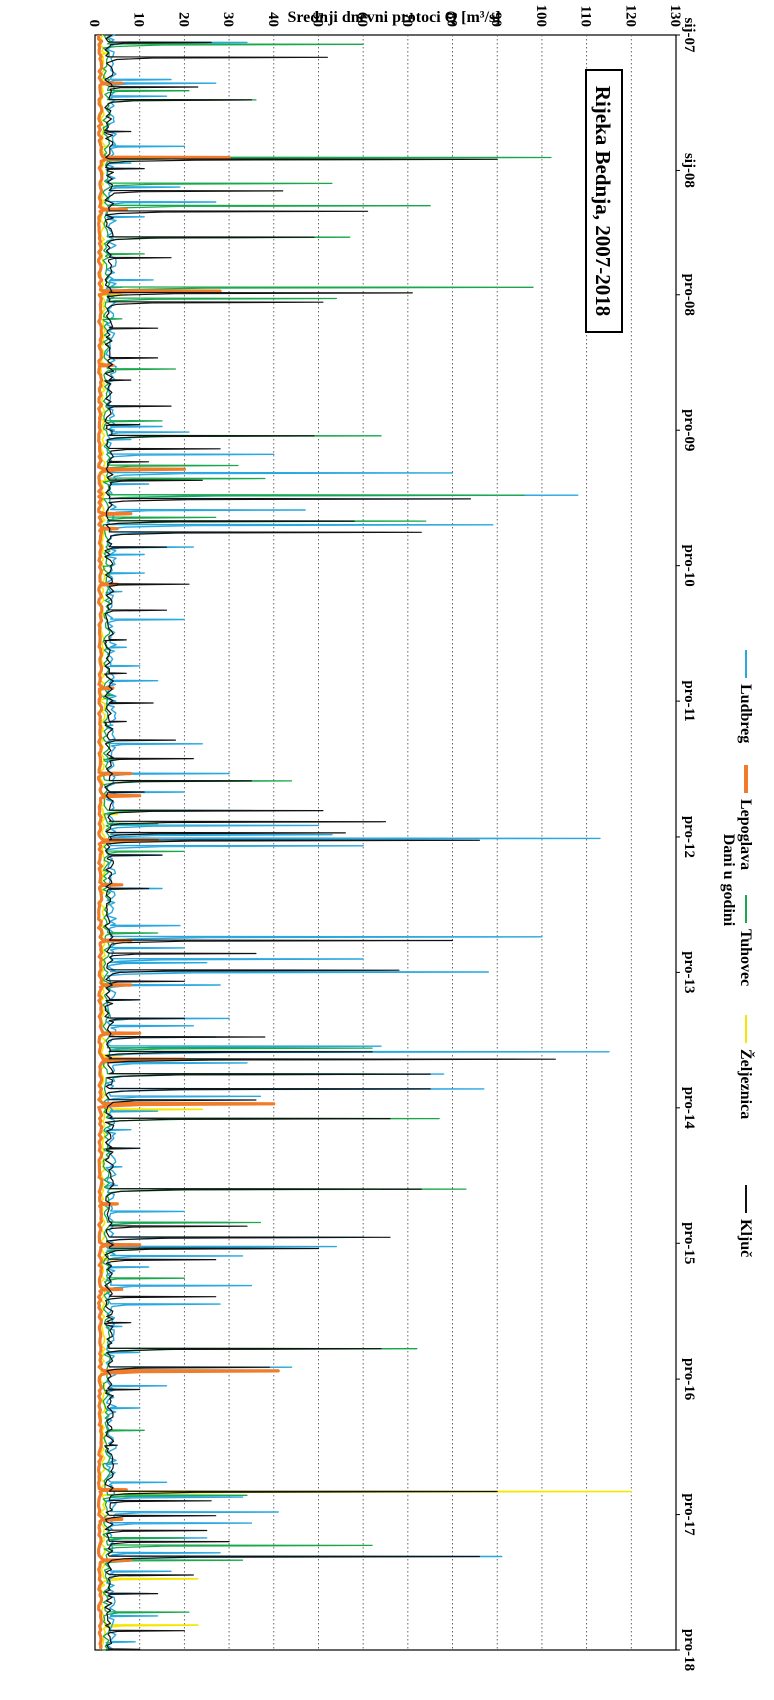 Image resolution: width=774 pixels, height=1700 pixels. What do you see at coordinates (689, 700) in the screenshot?
I see `x-tick-label: pro-11` at bounding box center [689, 700].